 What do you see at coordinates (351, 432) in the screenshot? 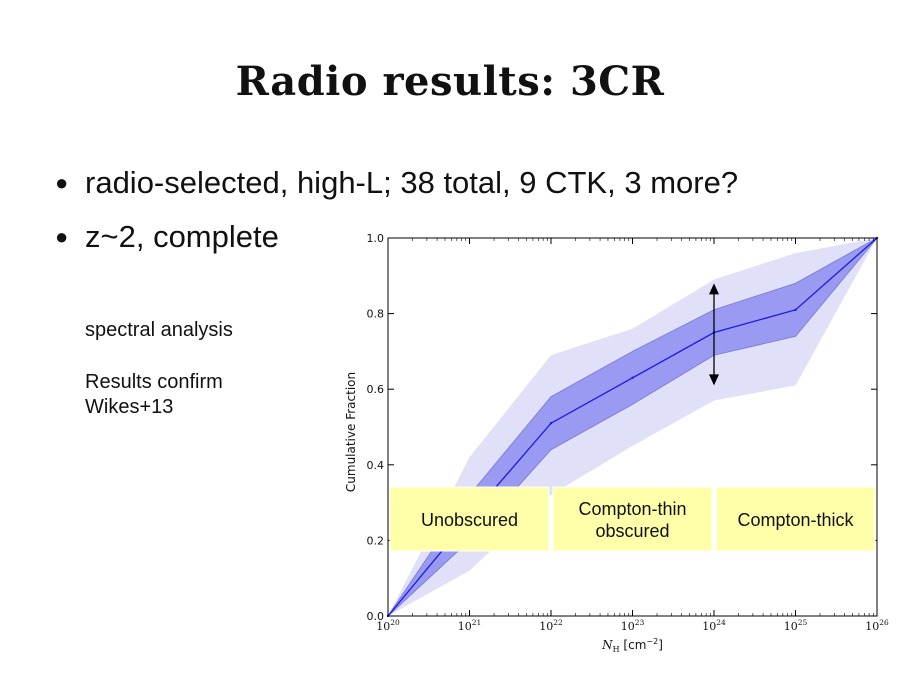
I see `y-axis-label: Cumulative Fraction` at bounding box center [351, 432].